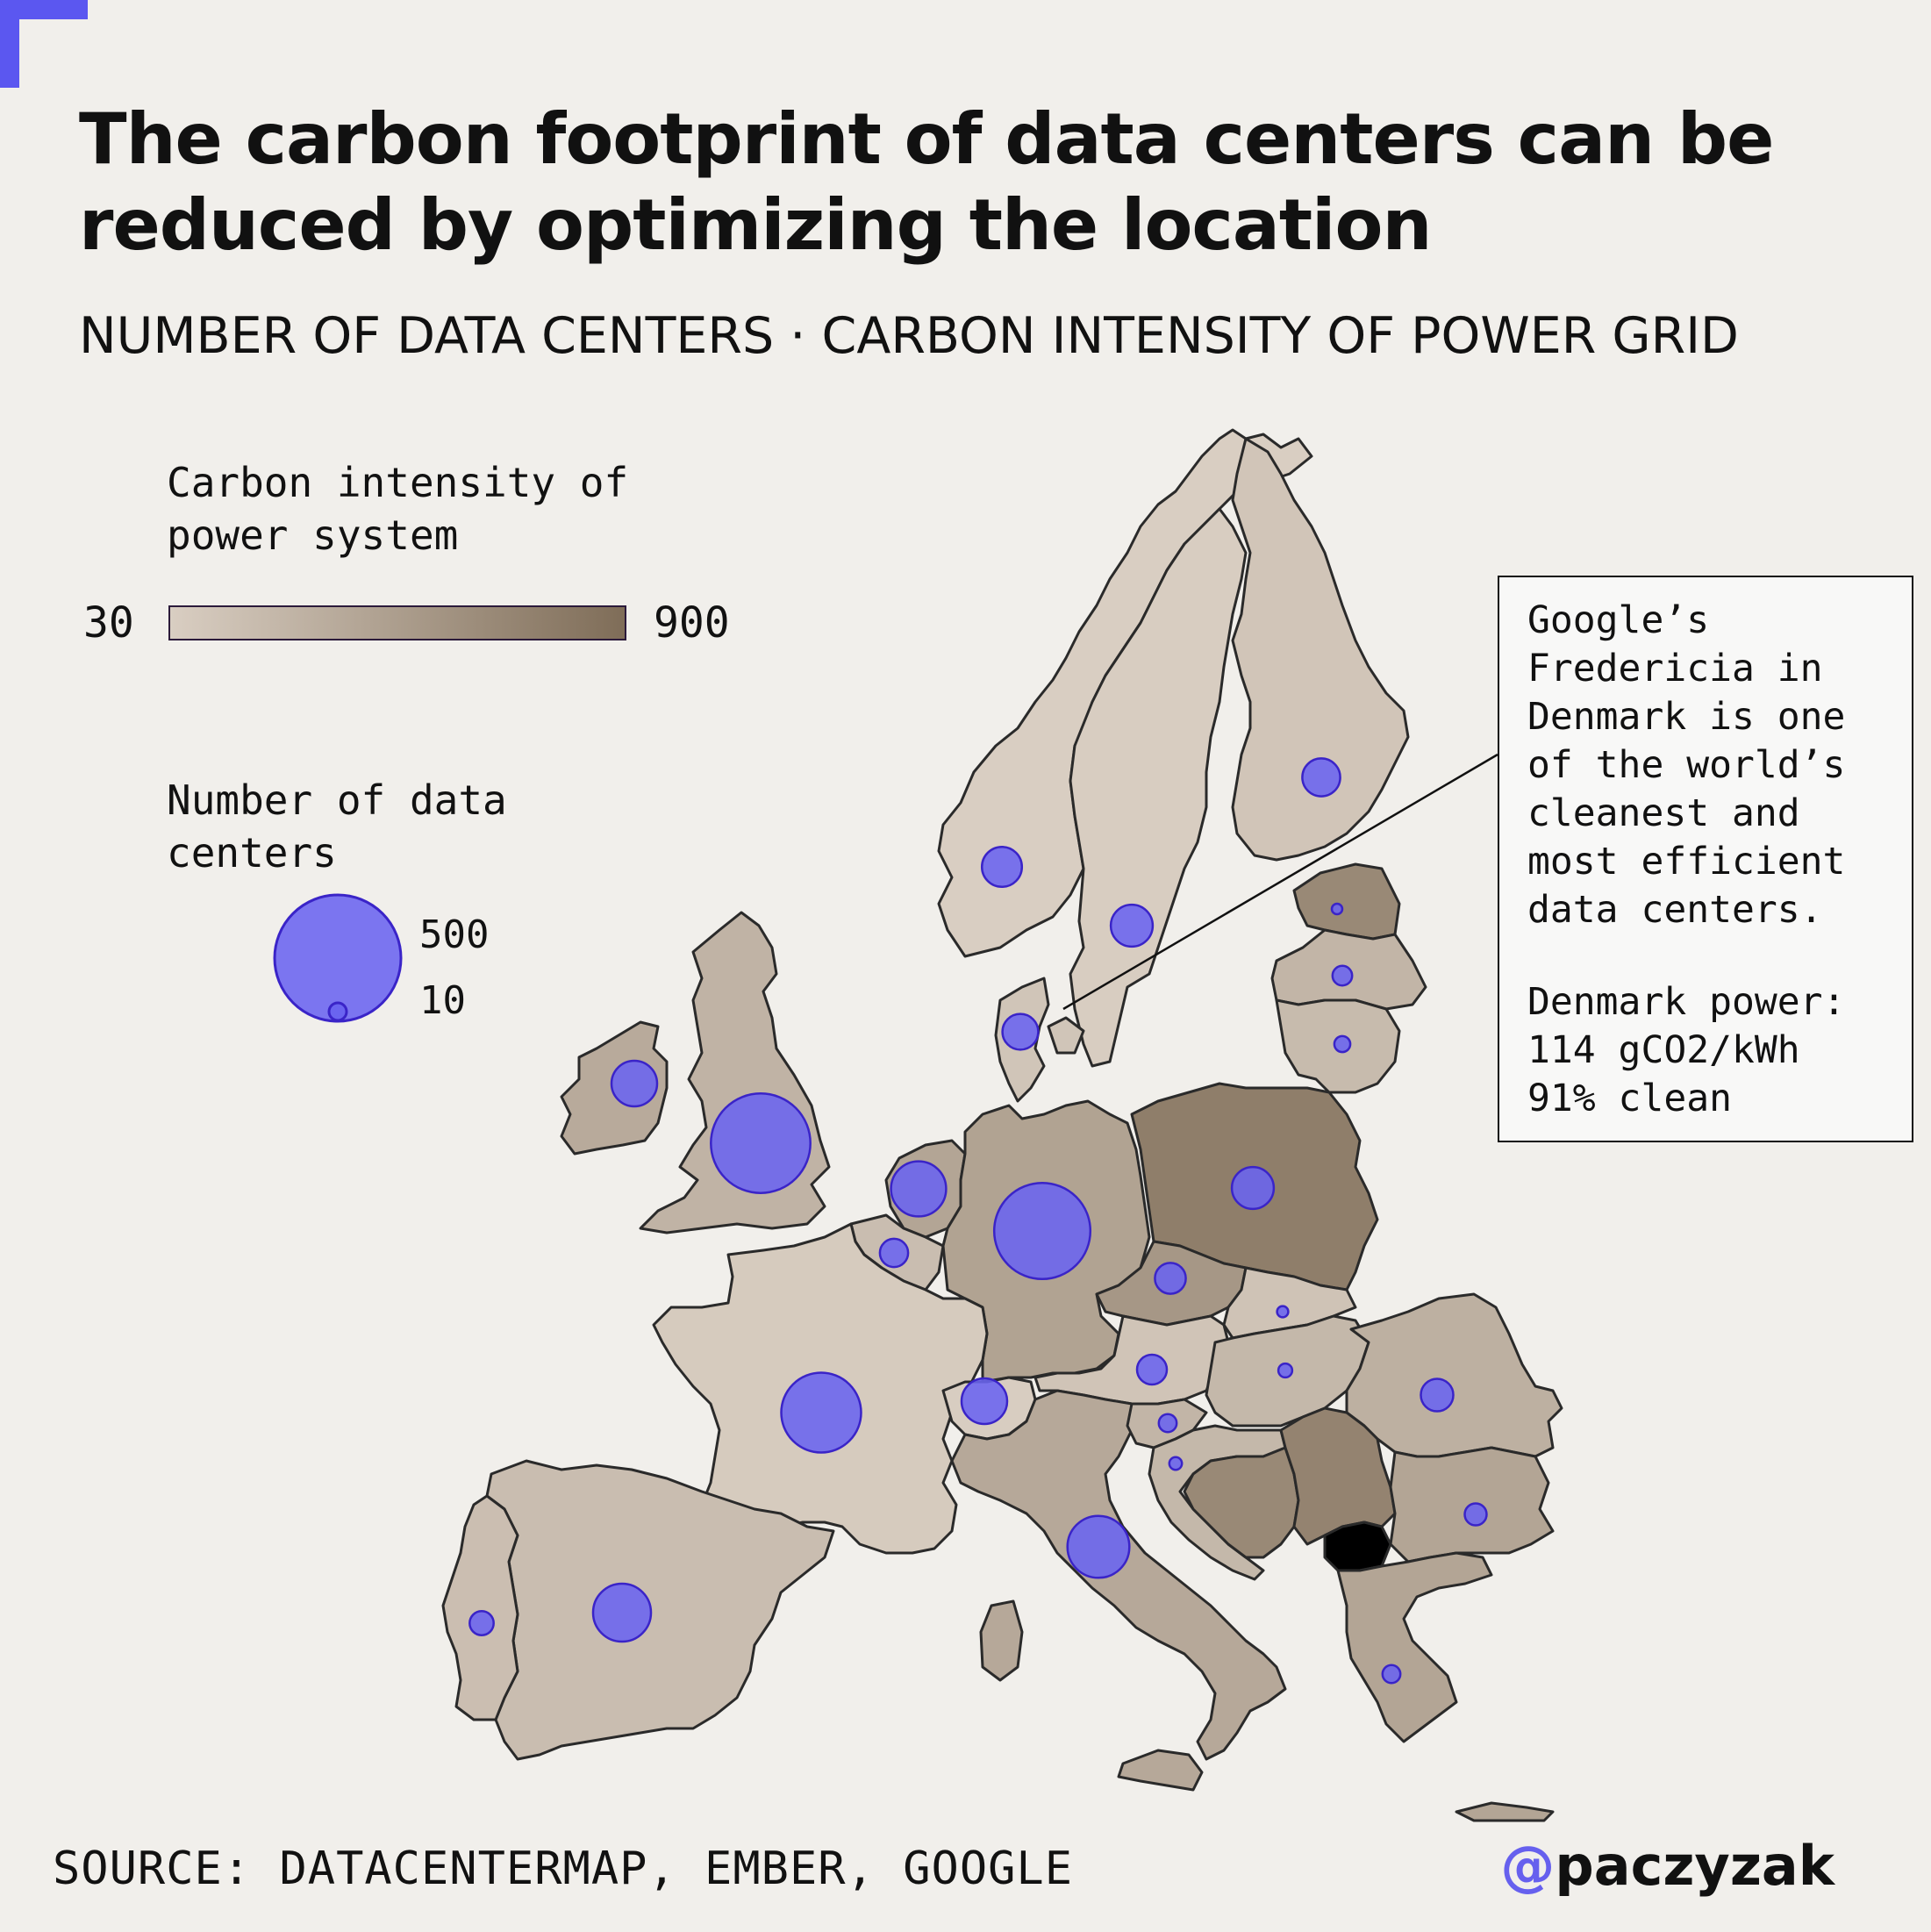  I want to click on bubble-france, so click(821, 1412).